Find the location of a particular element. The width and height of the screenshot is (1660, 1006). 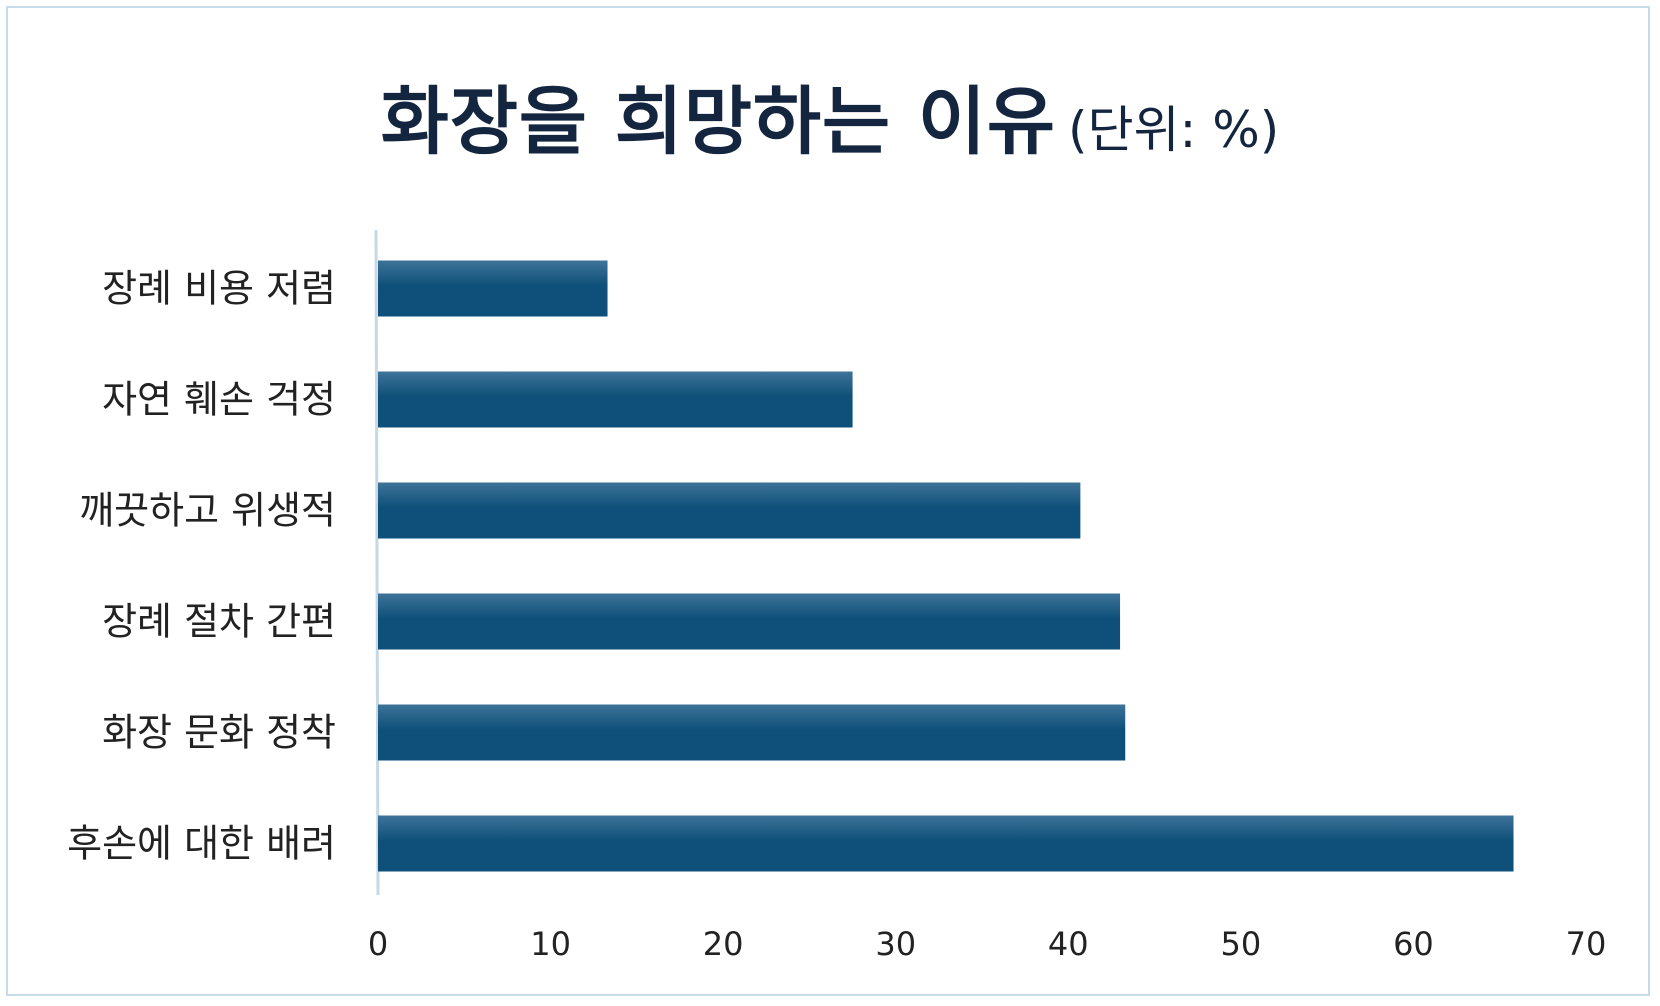

category-label: 깨끗하고 위생적 is located at coordinates (207, 511).